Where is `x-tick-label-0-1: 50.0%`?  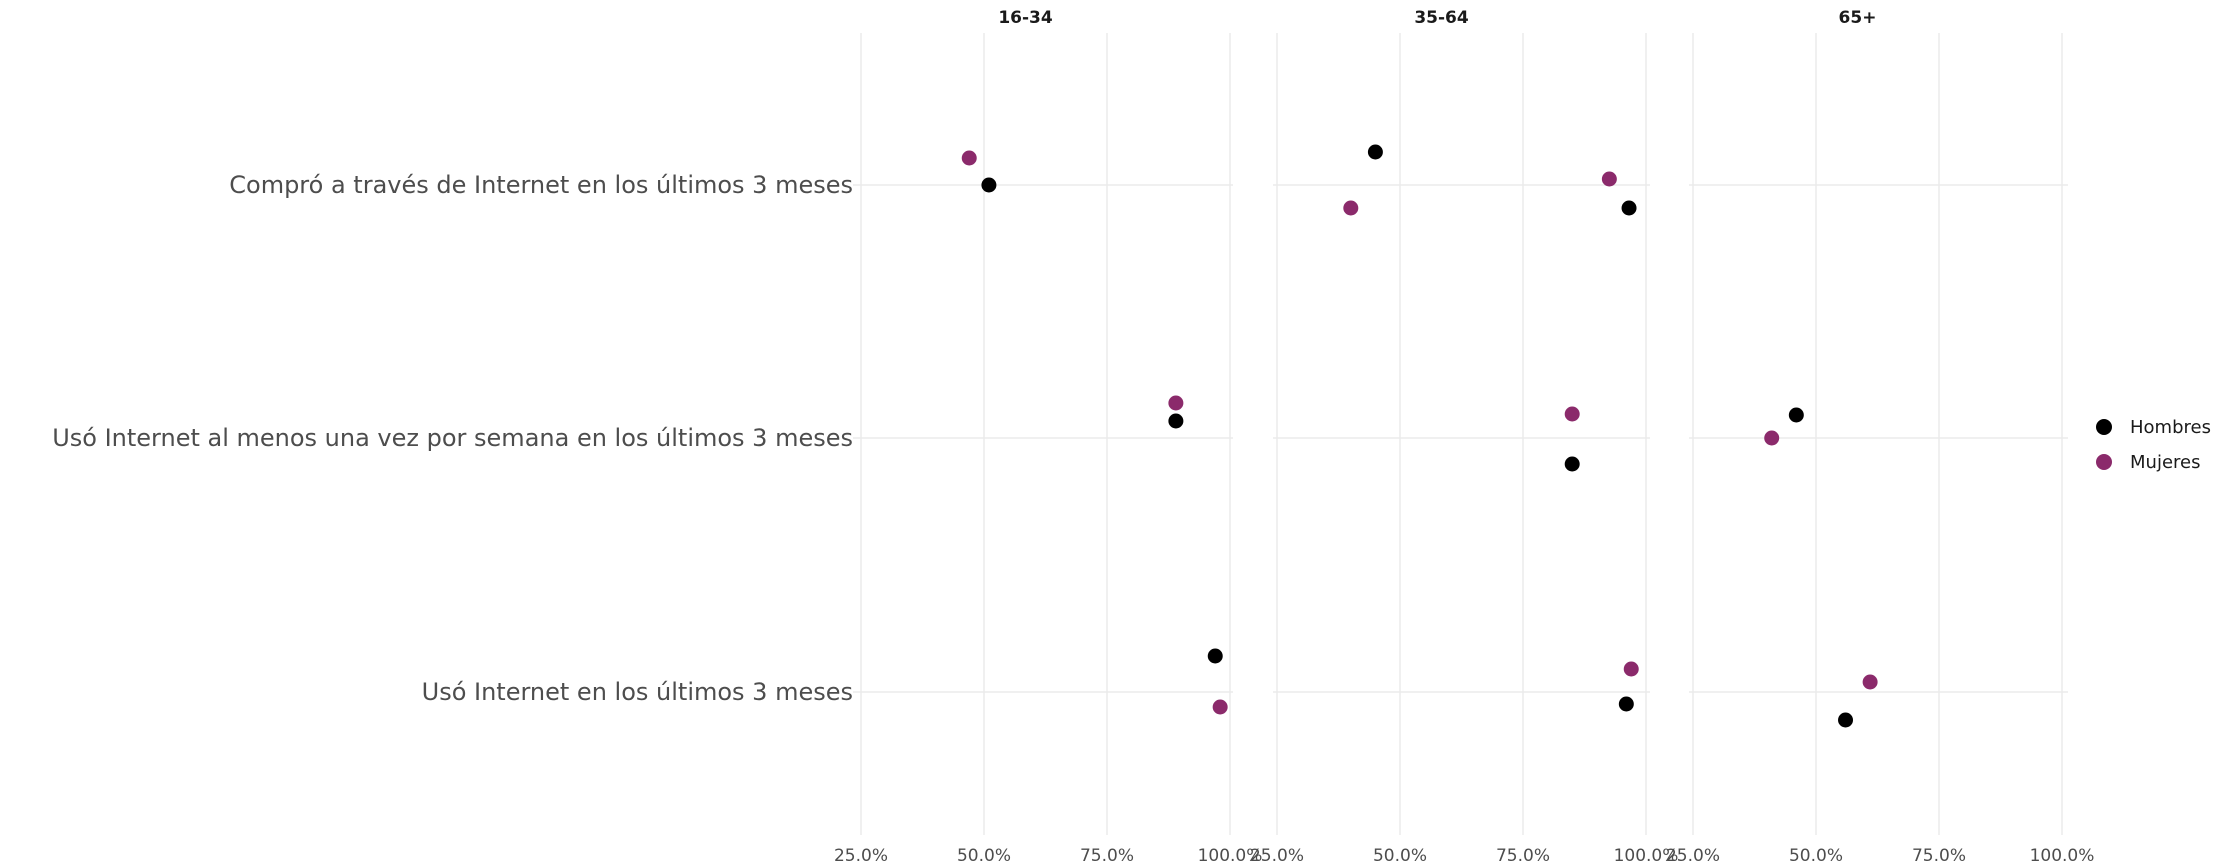
x-tick-label-0-1: 50.0% is located at coordinates (984, 856).